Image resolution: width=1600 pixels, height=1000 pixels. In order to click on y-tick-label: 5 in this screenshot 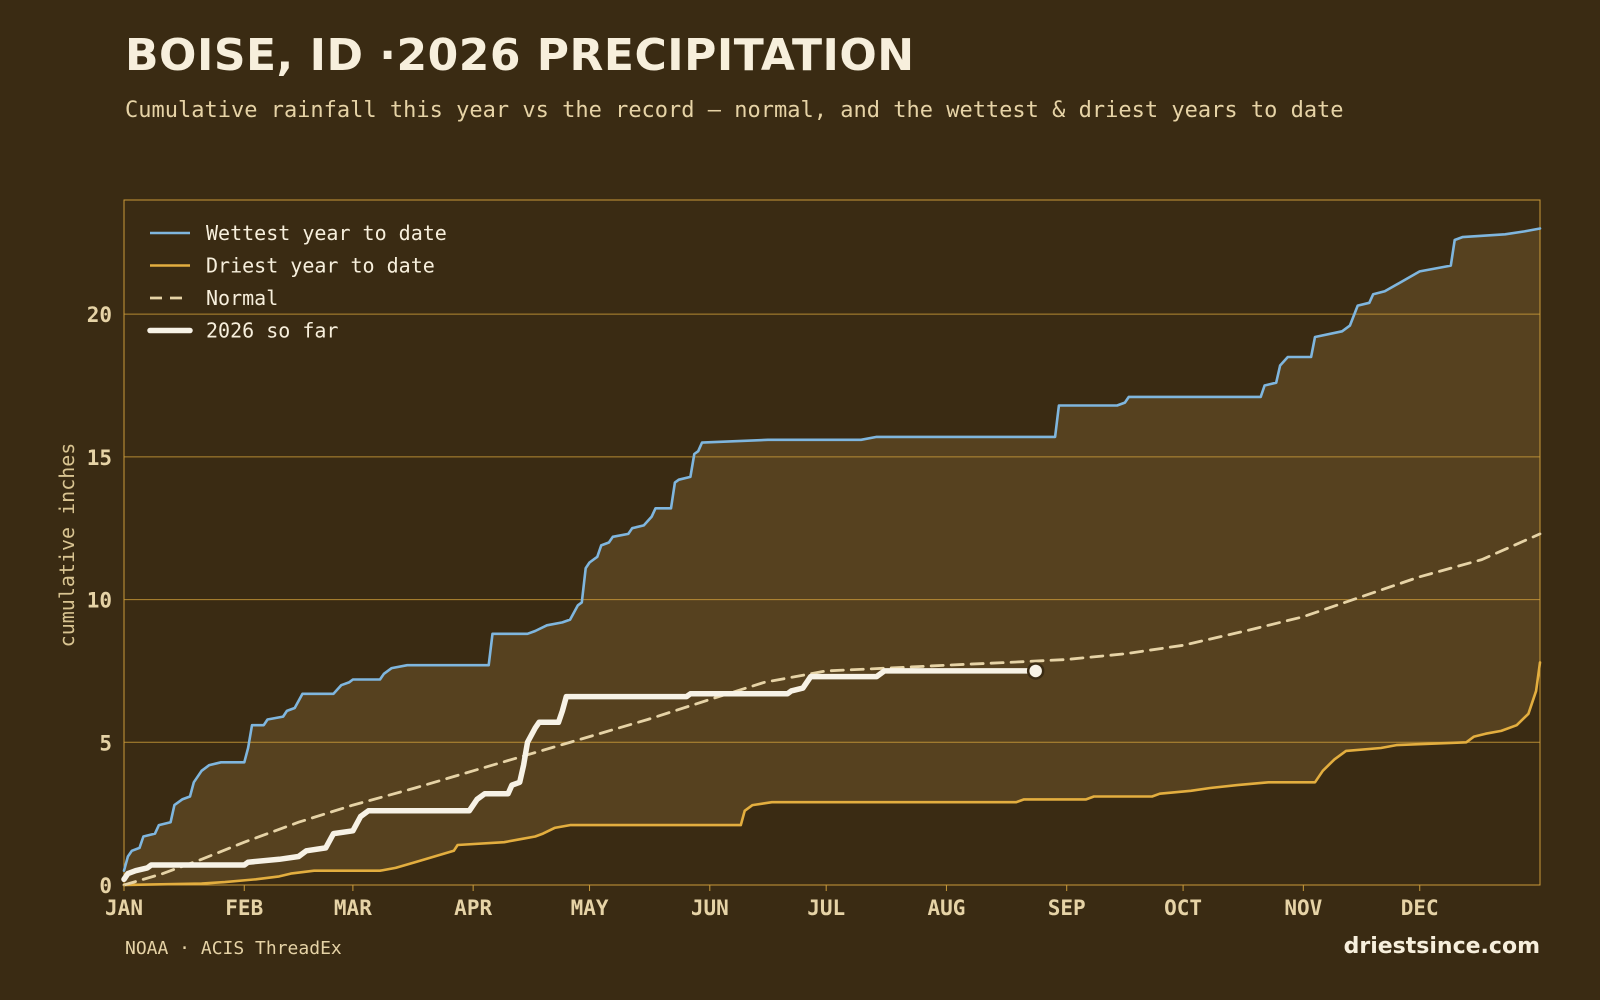, I will do `click(105, 743)`.